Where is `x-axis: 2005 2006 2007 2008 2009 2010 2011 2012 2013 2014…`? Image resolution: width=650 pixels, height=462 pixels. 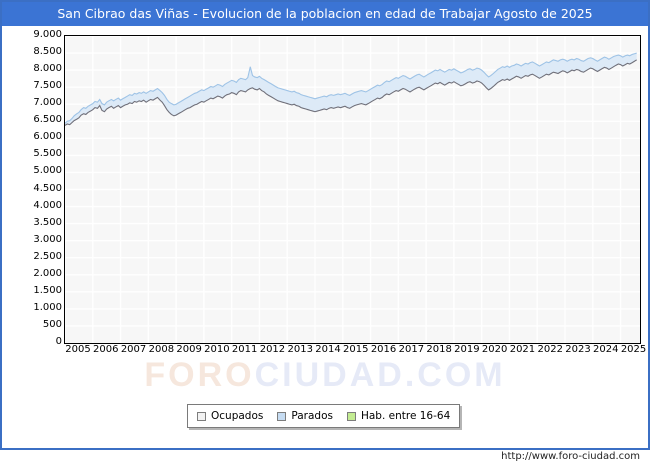
x-axis: 2005 2006 2007 2008 2009 2010 2011 2012 2013 2014… is located at coordinates (355, 352).